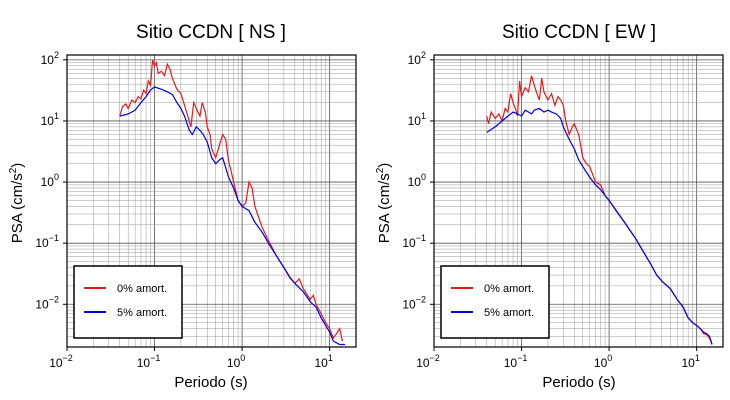  What do you see at coordinates (211, 32) in the screenshot?
I see `chart-title: Sitio CCDN [ NS ]` at bounding box center [211, 32].